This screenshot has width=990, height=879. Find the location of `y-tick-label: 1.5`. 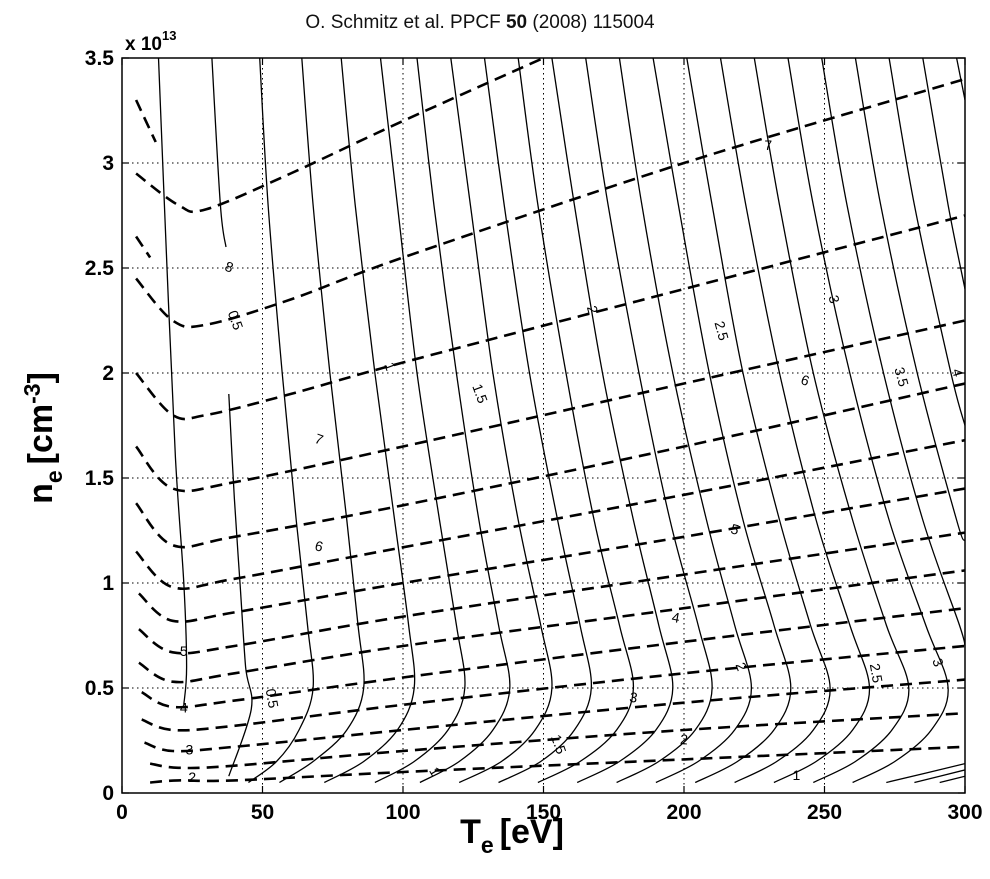

y-tick-label: 1.5 is located at coordinates (100, 478).